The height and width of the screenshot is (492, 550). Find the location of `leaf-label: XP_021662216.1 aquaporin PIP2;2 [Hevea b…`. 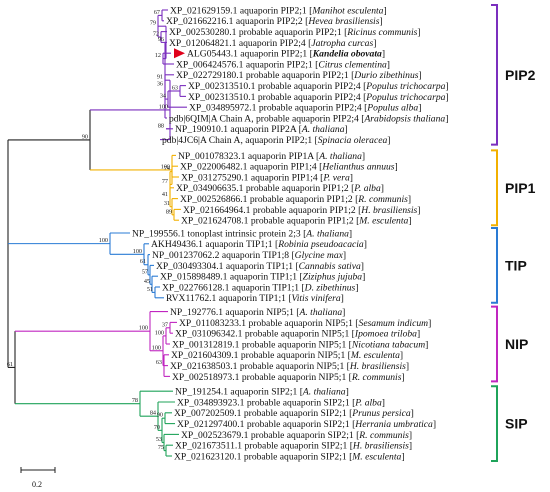

leaf-label: XP_021662216.1 aquaporin PIP2;2 [Hevea b… is located at coordinates (274, 21).